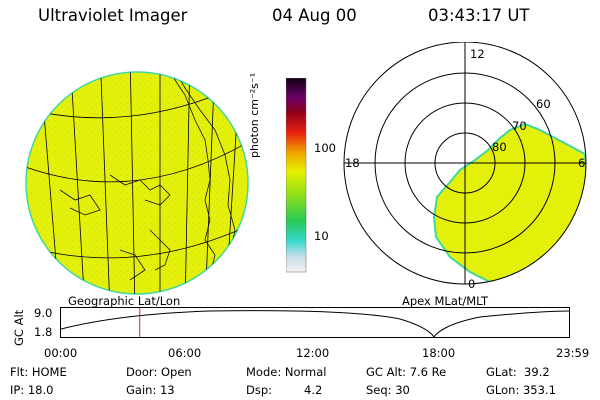 The height and width of the screenshot is (400, 600). Describe the element at coordinates (519, 126) in the screenshot. I see `mlat-label-70: 70` at that location.